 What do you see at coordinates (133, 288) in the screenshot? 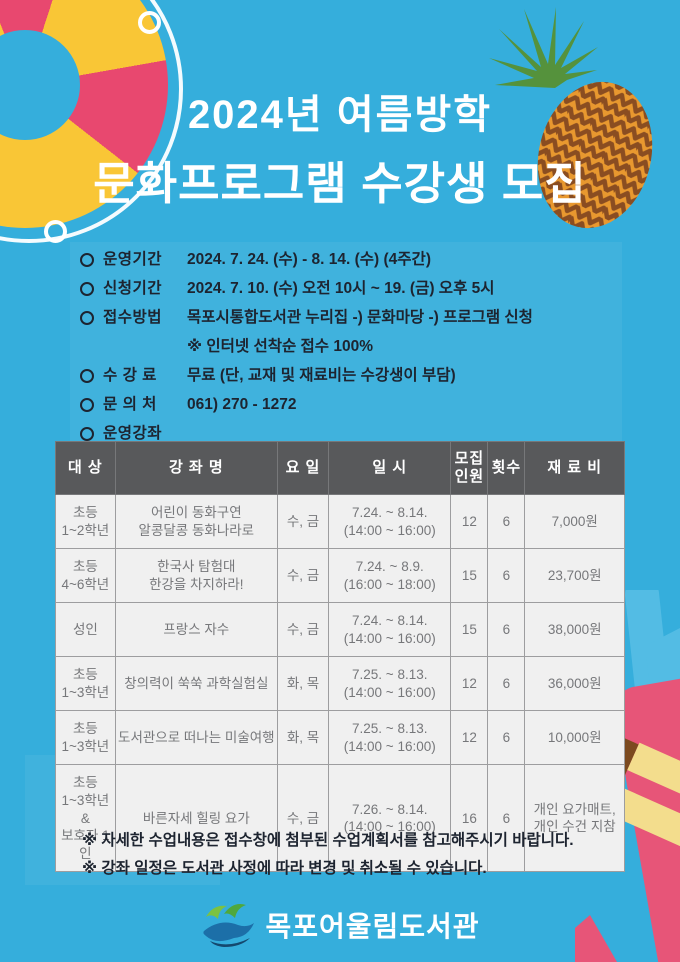
I see `info-label: 신청기간` at bounding box center [133, 288].